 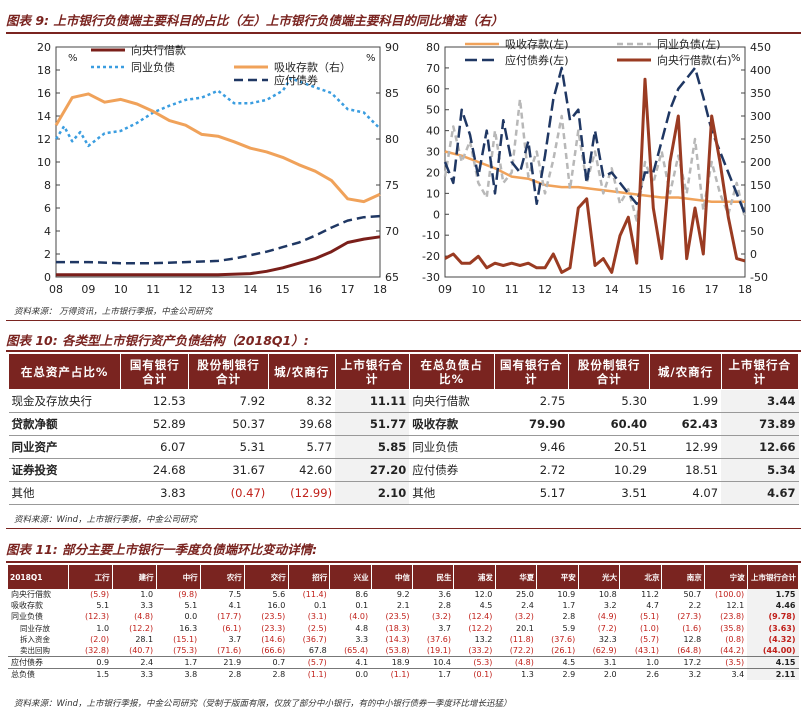 I want to click on t11-header: 交行, so click(x=266, y=577).